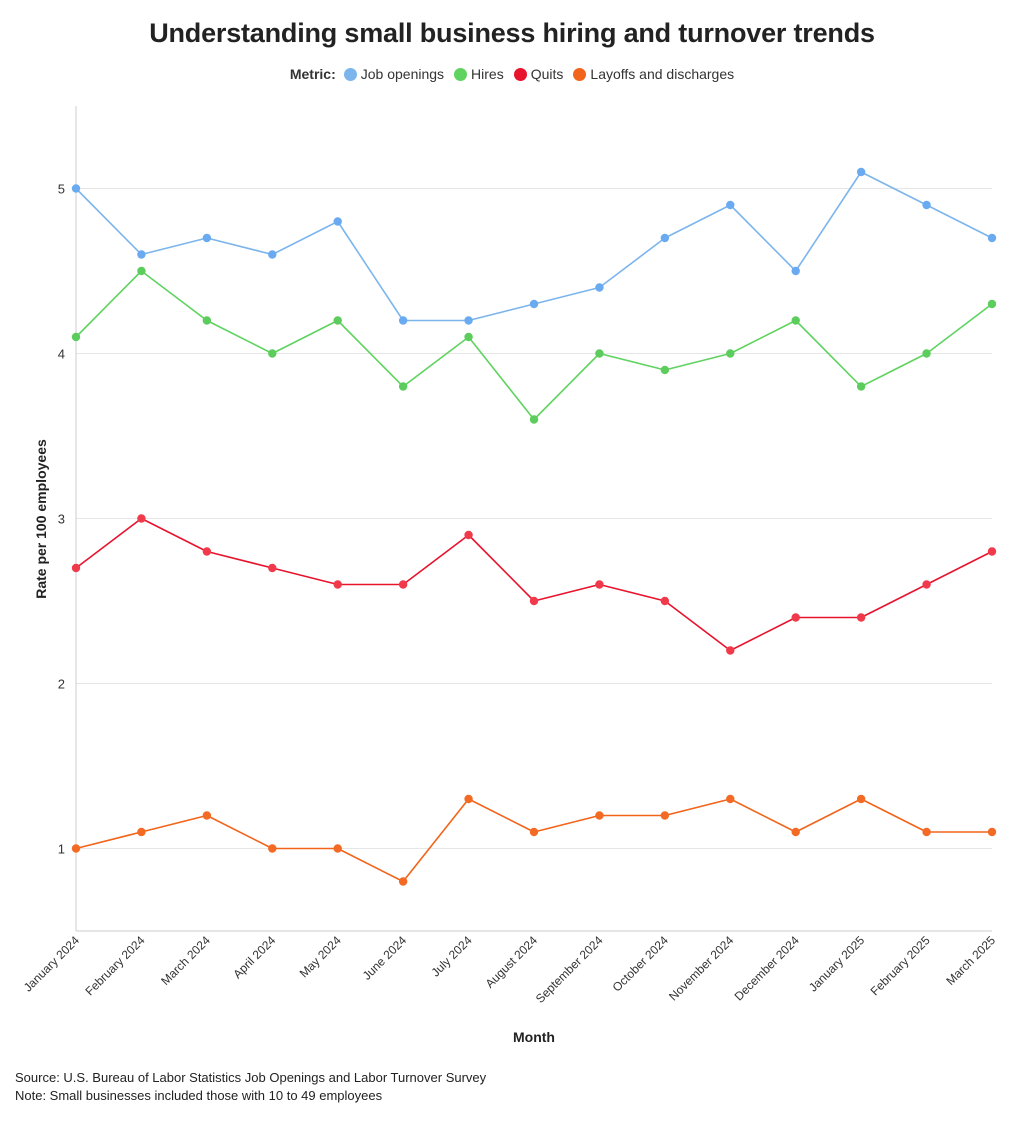  I want to click on y-axis-title: Rate per 100 employees, so click(41, 519).